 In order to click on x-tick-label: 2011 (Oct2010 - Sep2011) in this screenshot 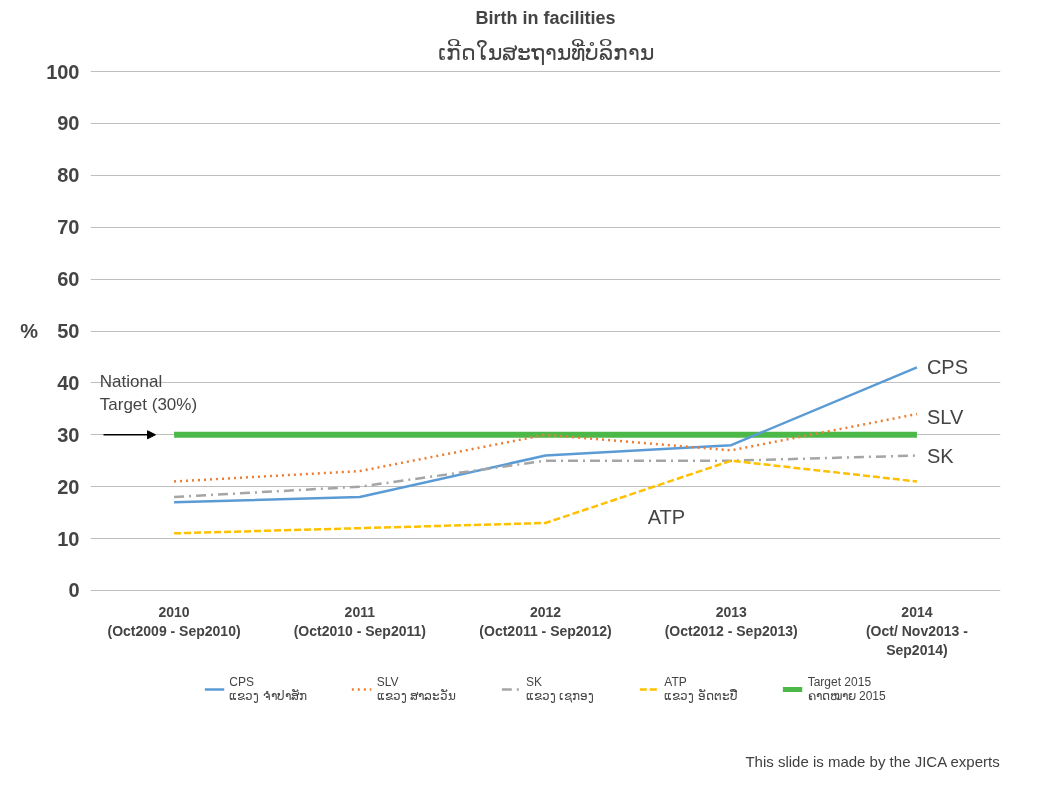, I will do `click(359, 621)`.